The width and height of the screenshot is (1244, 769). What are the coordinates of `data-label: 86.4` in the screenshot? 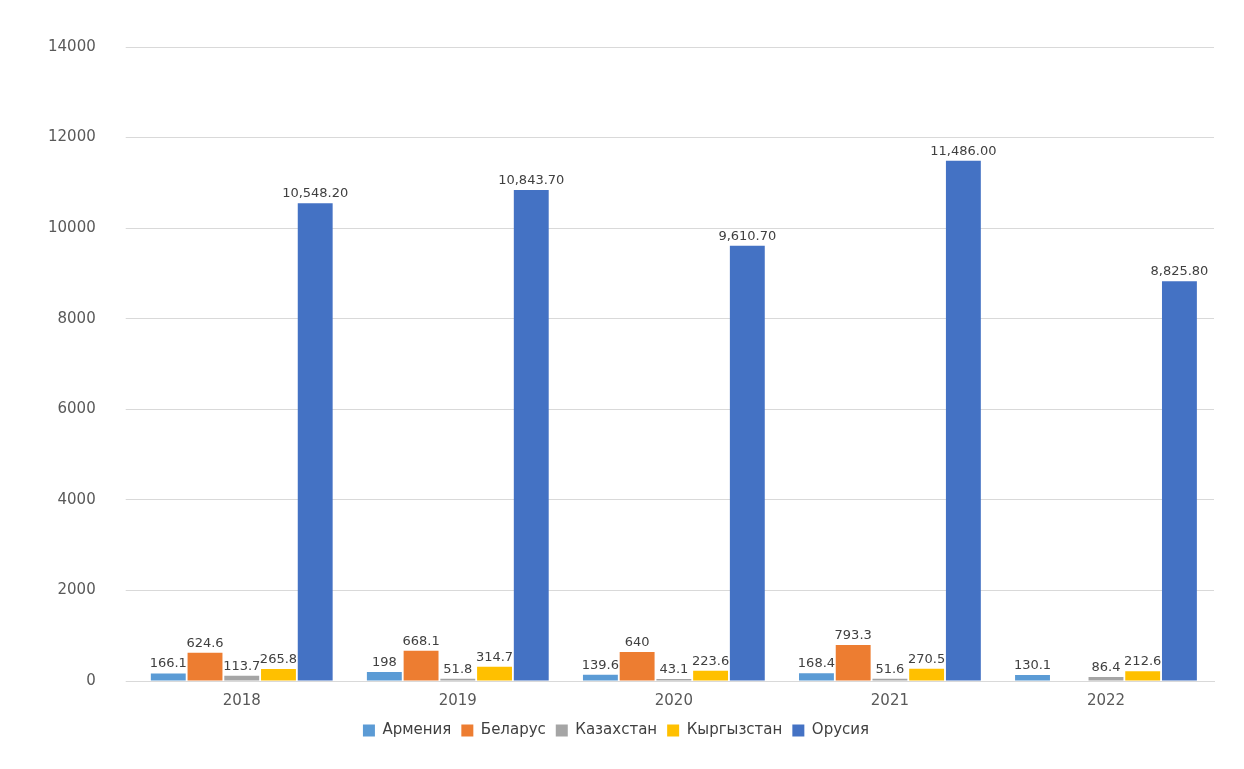 It's located at (1106, 666).